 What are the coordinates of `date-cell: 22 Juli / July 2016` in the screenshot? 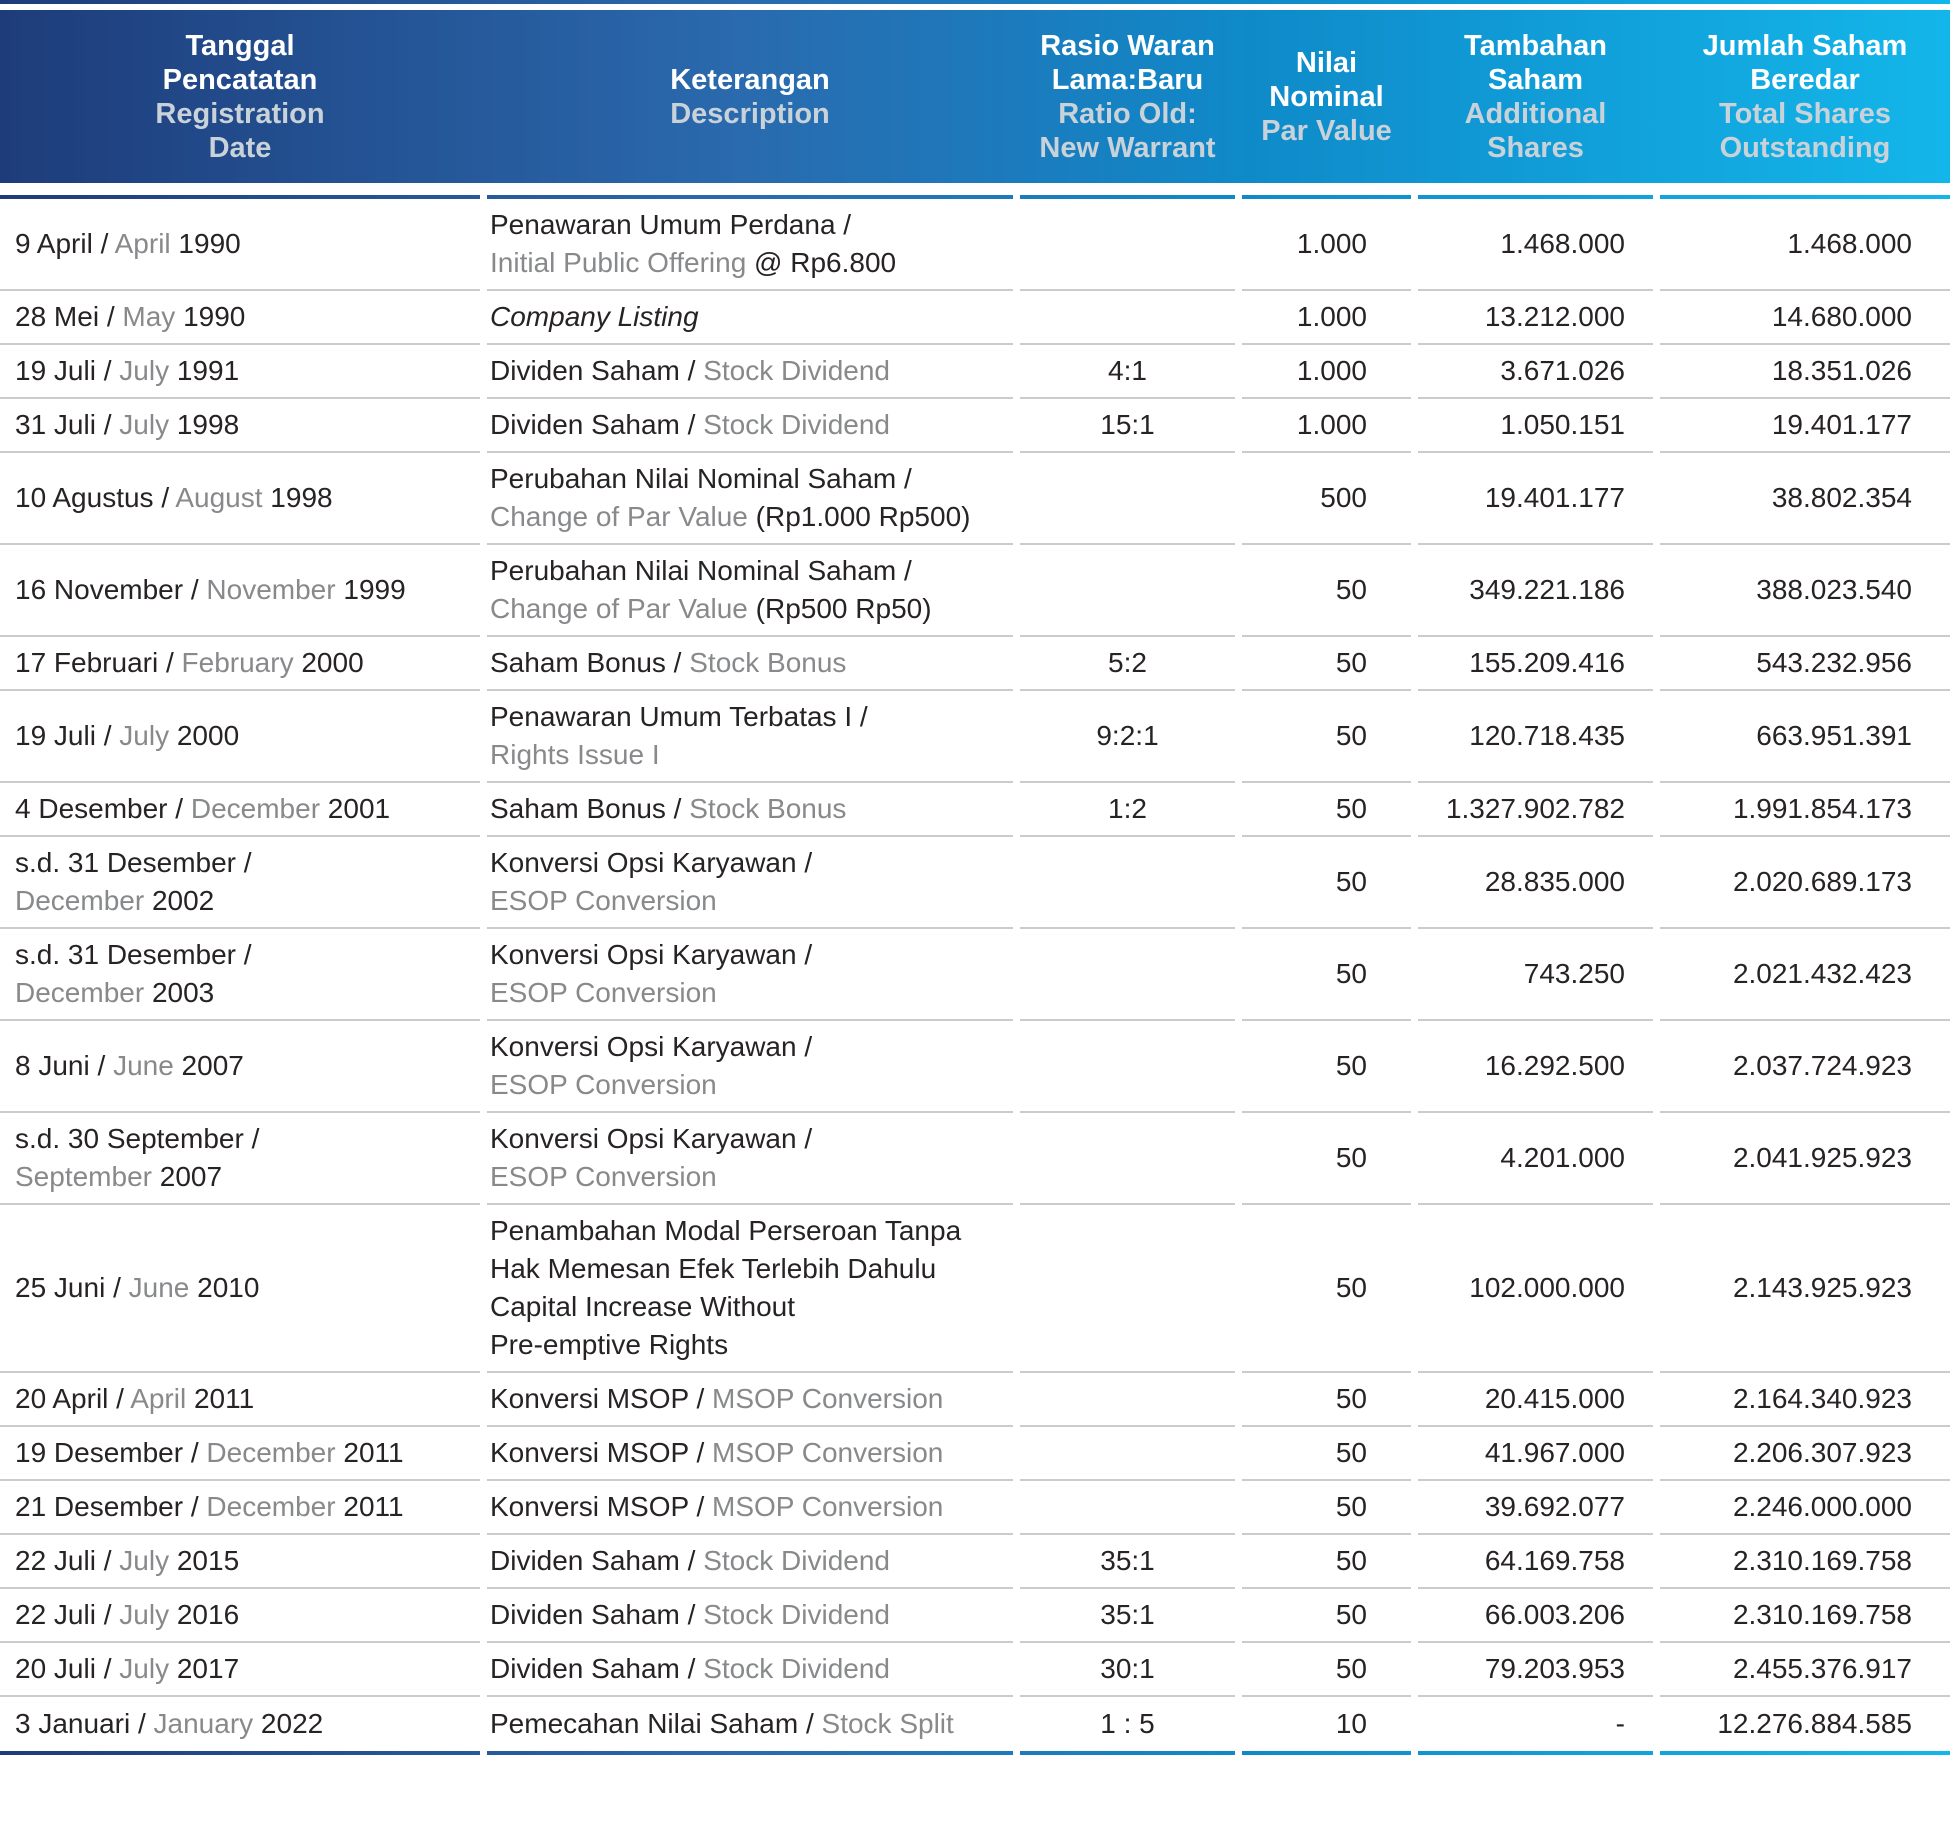 It's located at (240, 1616).